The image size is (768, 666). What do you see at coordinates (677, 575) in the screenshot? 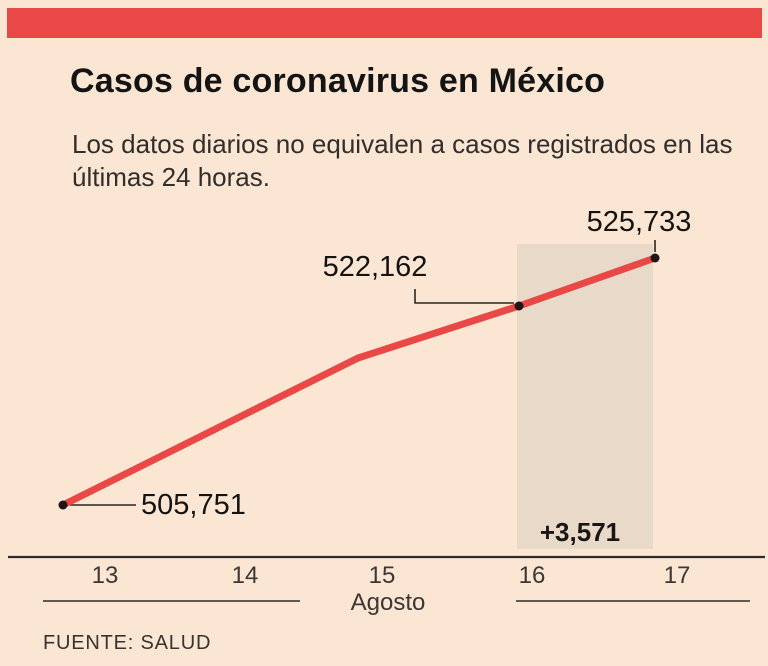
I see `x-tick-17: 17` at bounding box center [677, 575].